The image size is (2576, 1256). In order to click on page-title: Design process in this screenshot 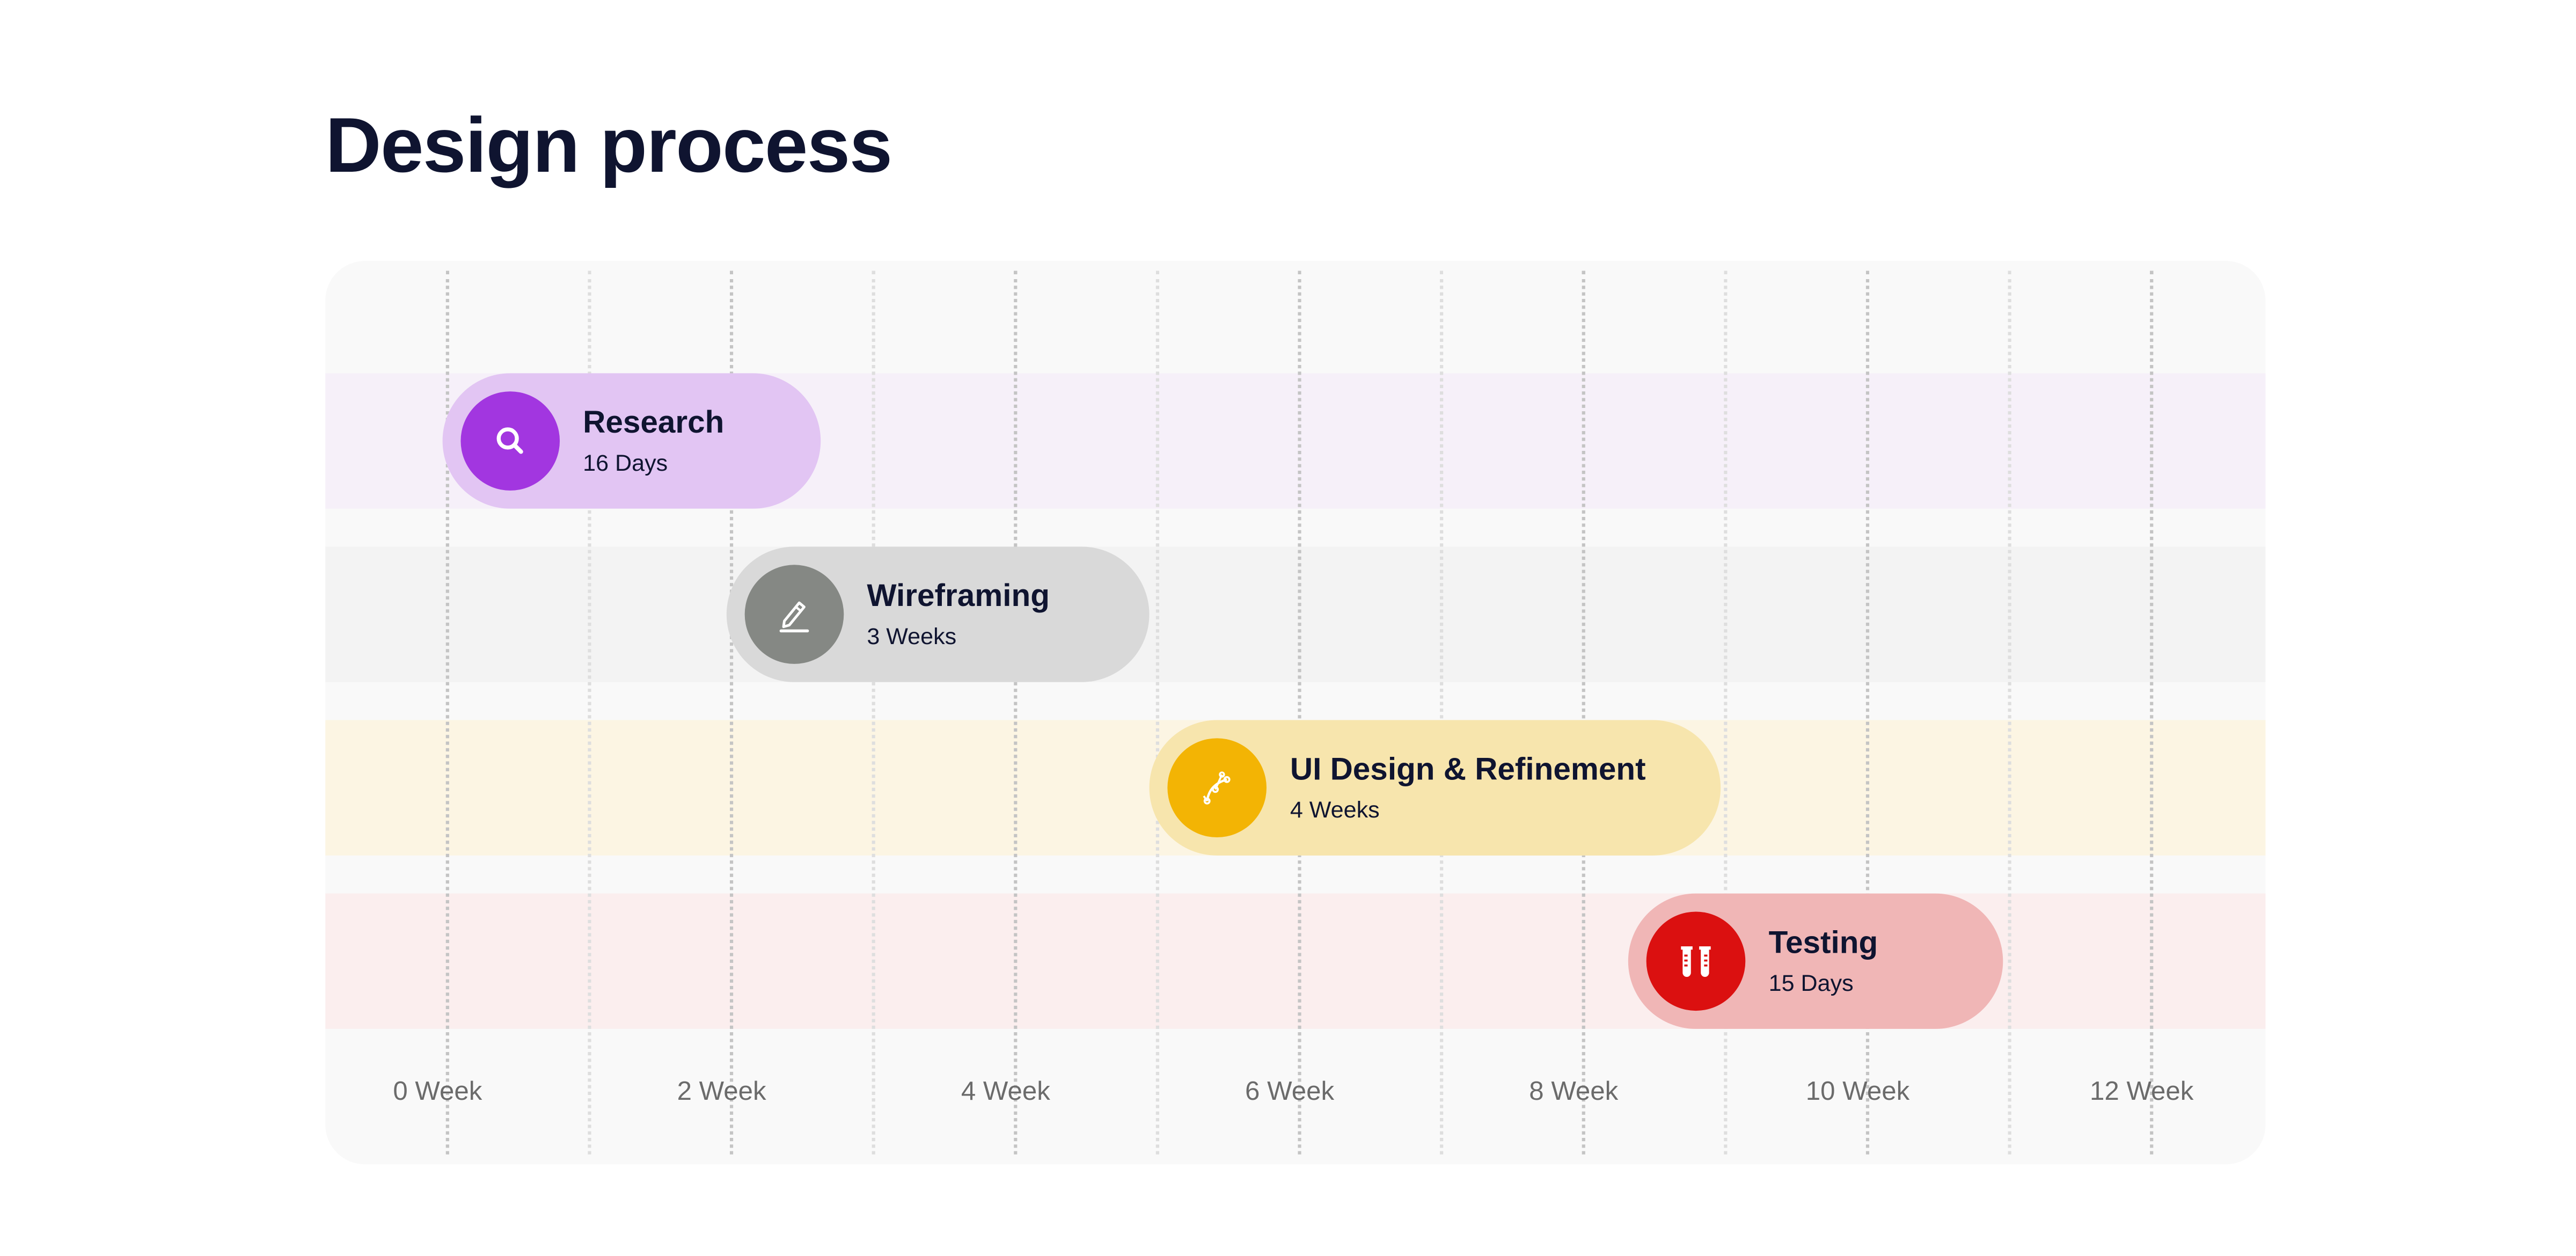, I will do `click(608, 144)`.